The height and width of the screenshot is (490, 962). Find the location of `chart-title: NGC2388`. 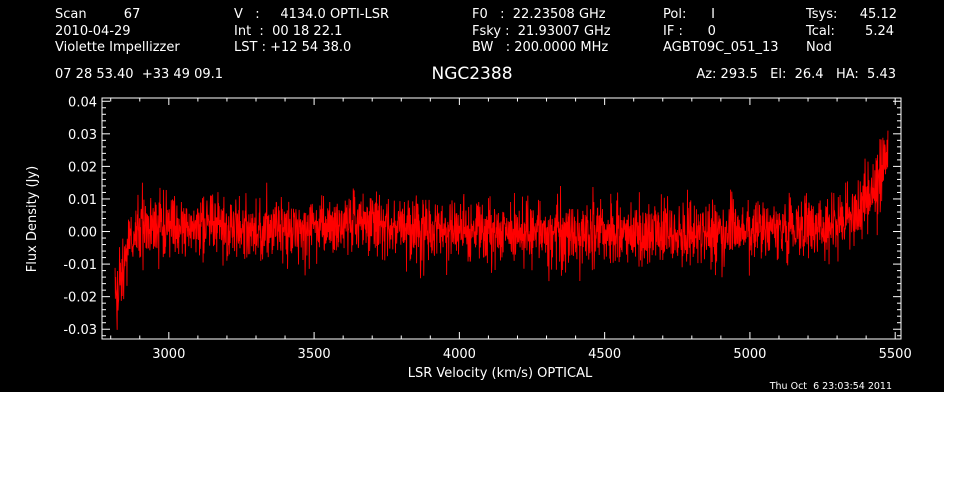

chart-title: NGC2388 is located at coordinates (471, 74).